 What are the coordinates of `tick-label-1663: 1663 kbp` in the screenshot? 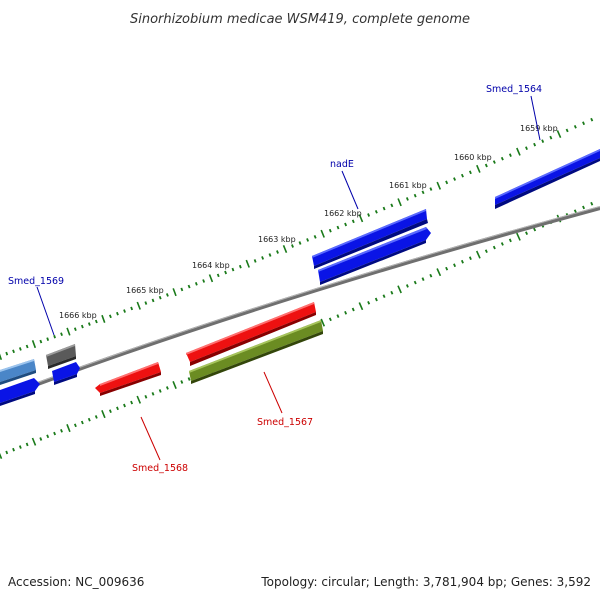 It's located at (277, 239).